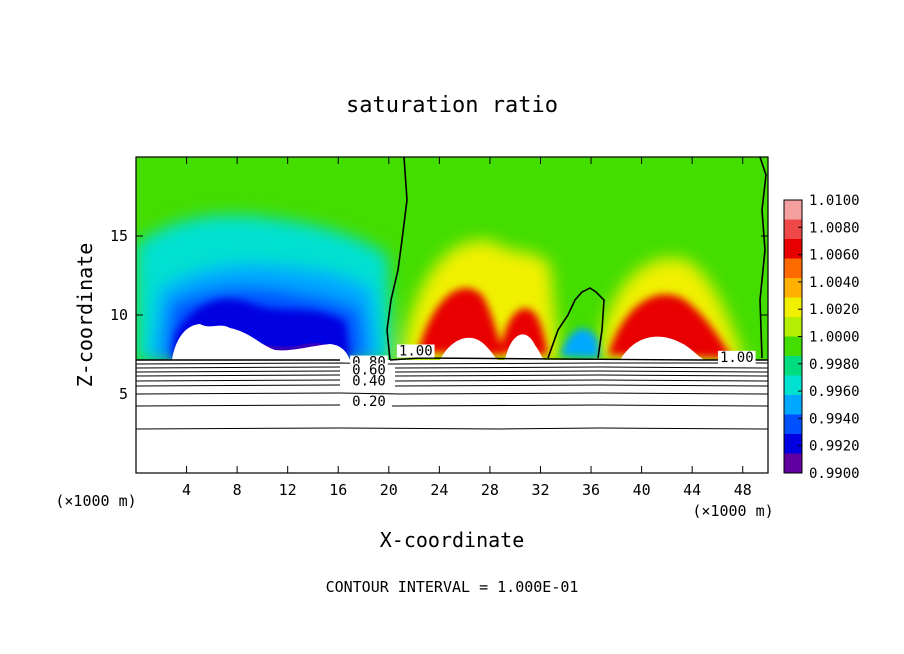 The width and height of the screenshot is (904, 654). I want to click on contour-labels: 1.00 1.000.800.600.400.20, so click(553, 377).